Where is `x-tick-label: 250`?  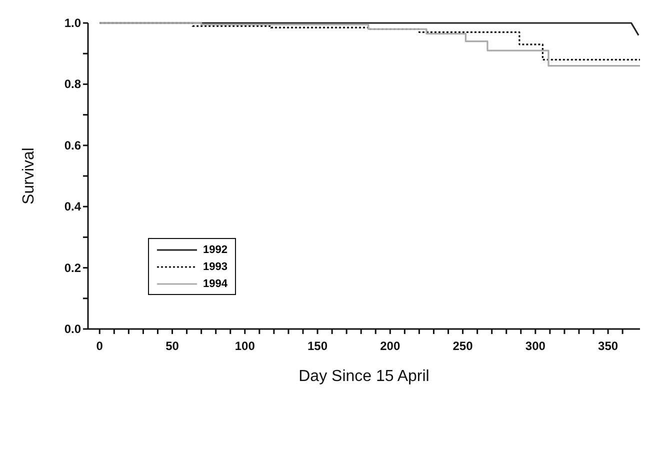
x-tick-label: 250 is located at coordinates (463, 346).